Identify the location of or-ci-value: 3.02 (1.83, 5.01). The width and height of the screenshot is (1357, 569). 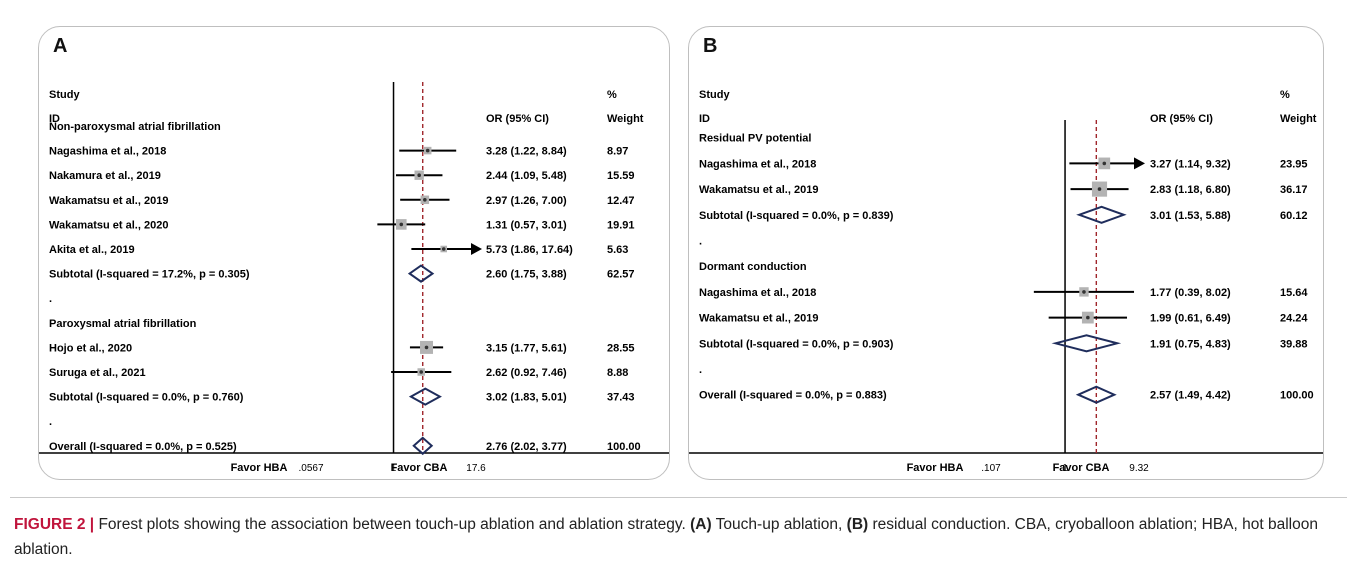
(526, 398).